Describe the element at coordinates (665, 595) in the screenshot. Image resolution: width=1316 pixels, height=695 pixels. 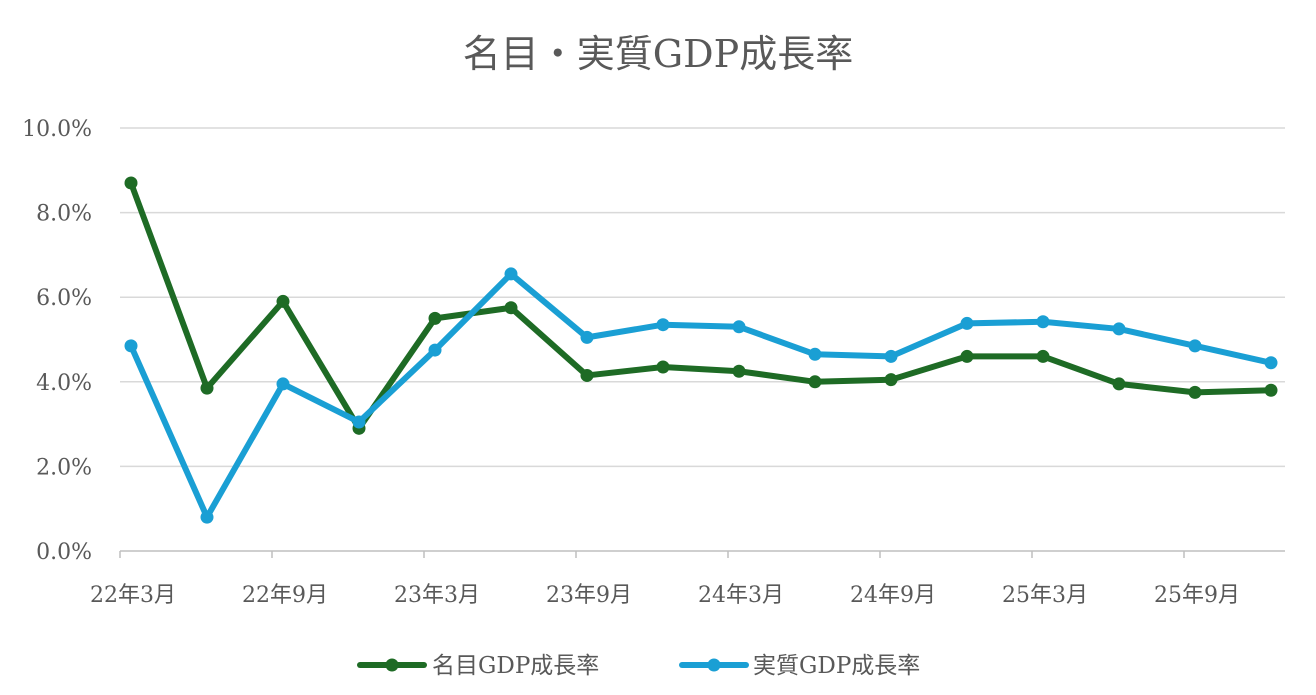
I see `x-axis-tick-labels: 22年3月 22年9月 23年3月 23年9月 24年3月 24年9月 25年3月 25年9月` at that location.